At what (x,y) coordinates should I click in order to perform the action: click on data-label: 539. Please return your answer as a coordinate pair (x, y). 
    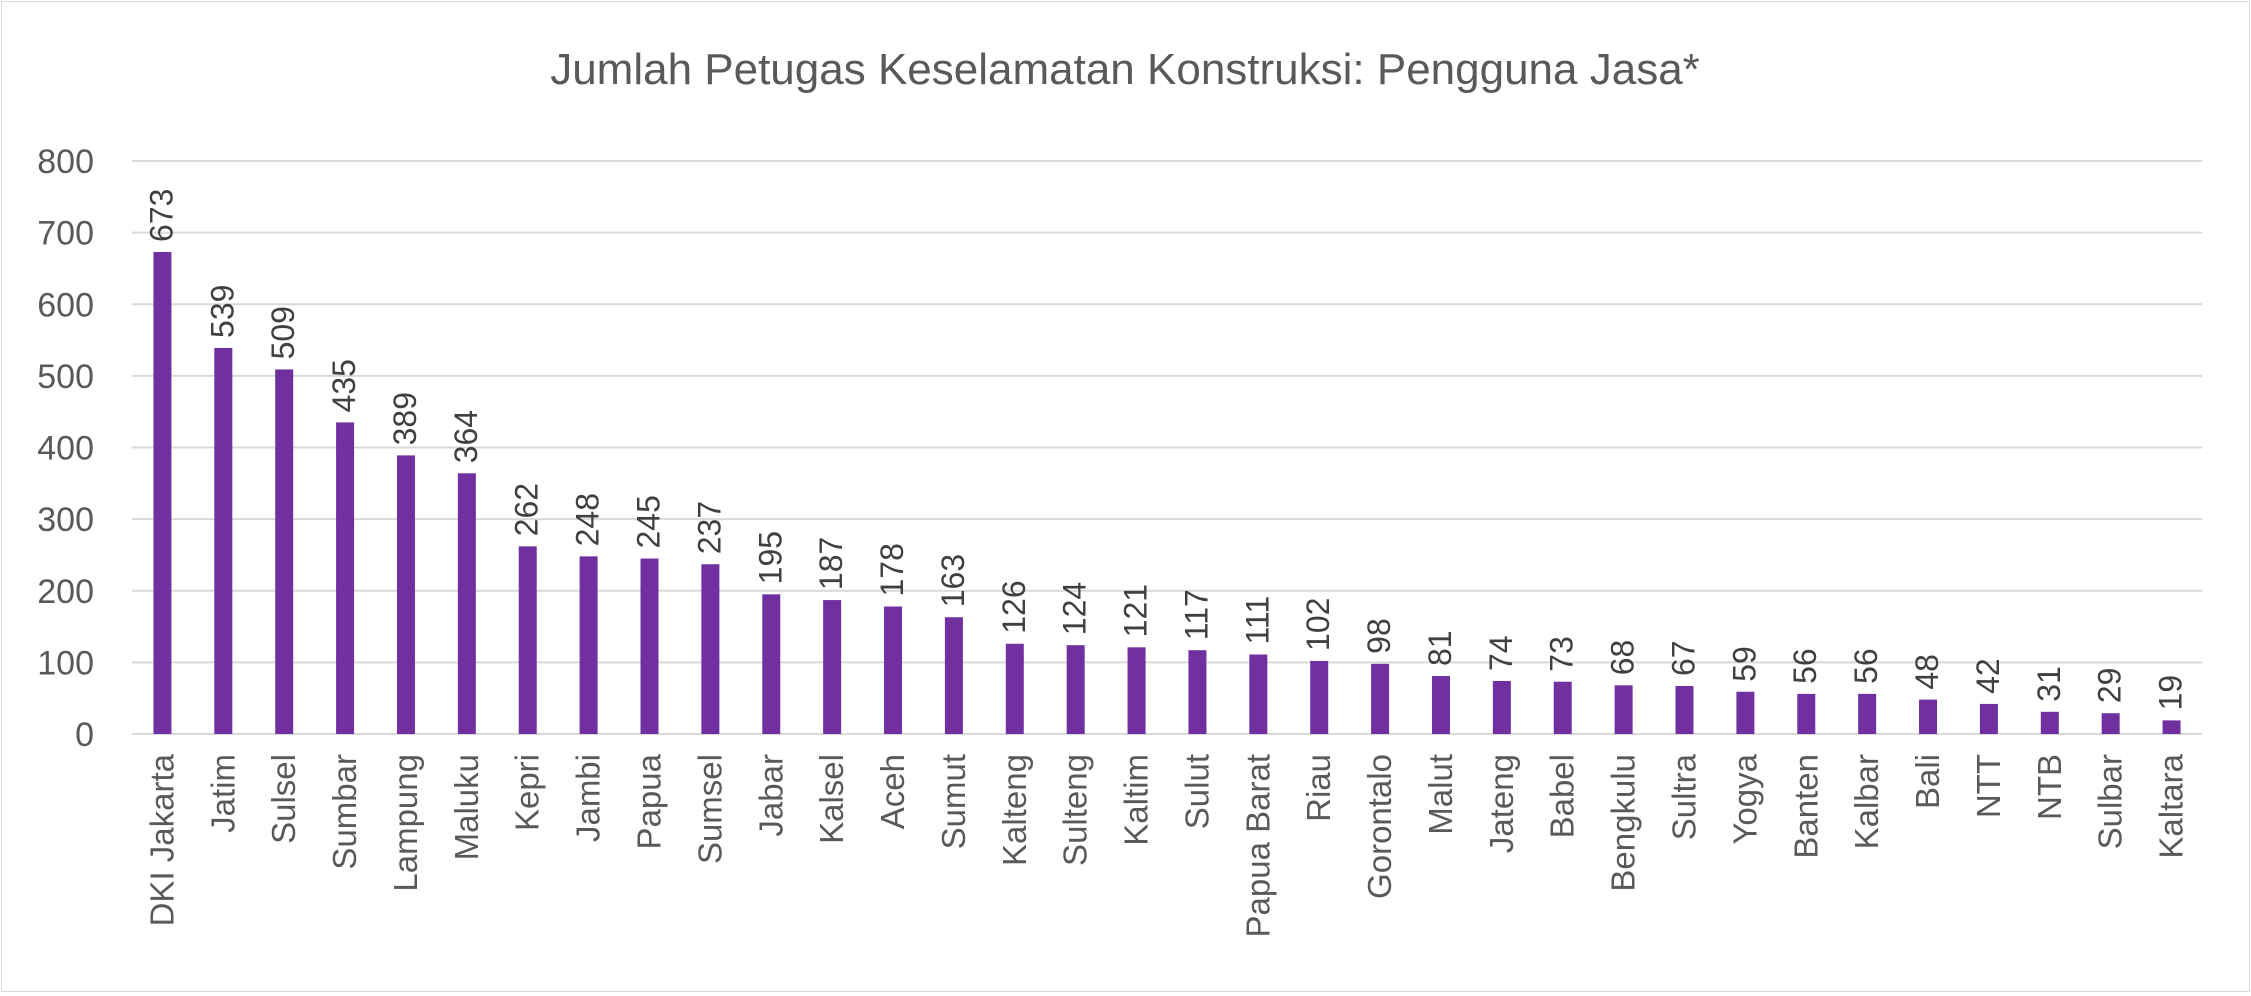
    Looking at the image, I should click on (222, 311).